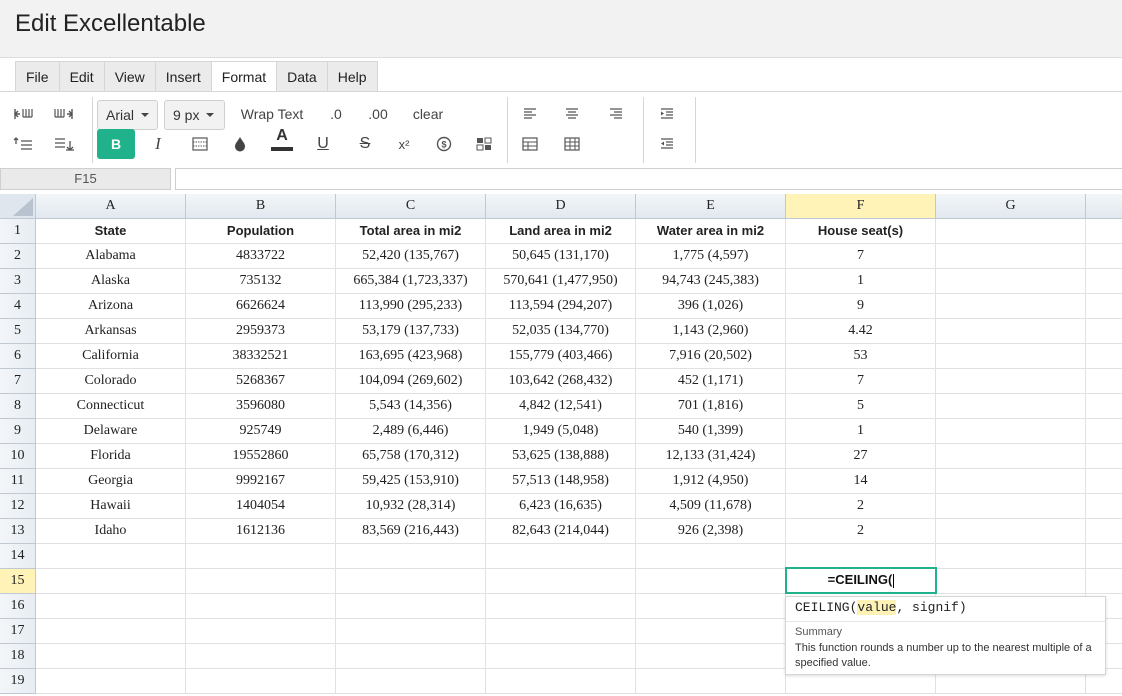  What do you see at coordinates (411, 406) in the screenshot?
I see `table-cell: 5,543 (14,356)` at bounding box center [411, 406].